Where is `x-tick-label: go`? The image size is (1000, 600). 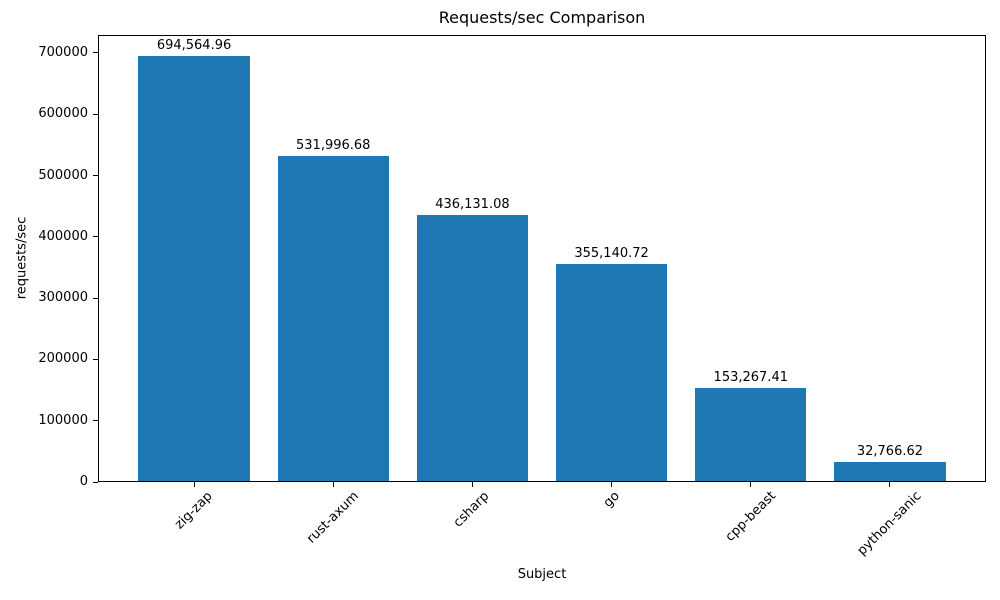 x-tick-label: go is located at coordinates (611, 499).